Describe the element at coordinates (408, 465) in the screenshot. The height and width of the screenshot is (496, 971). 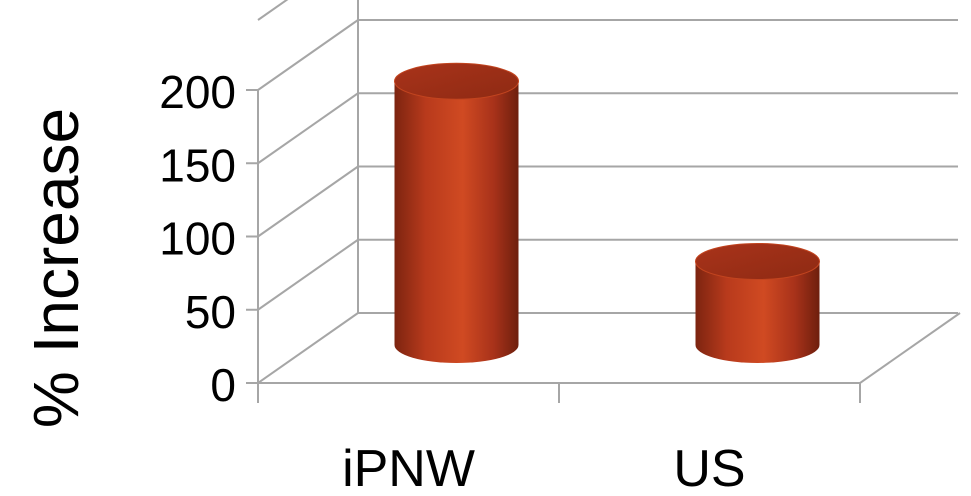
I see `x-tick-label: iPNW` at that location.